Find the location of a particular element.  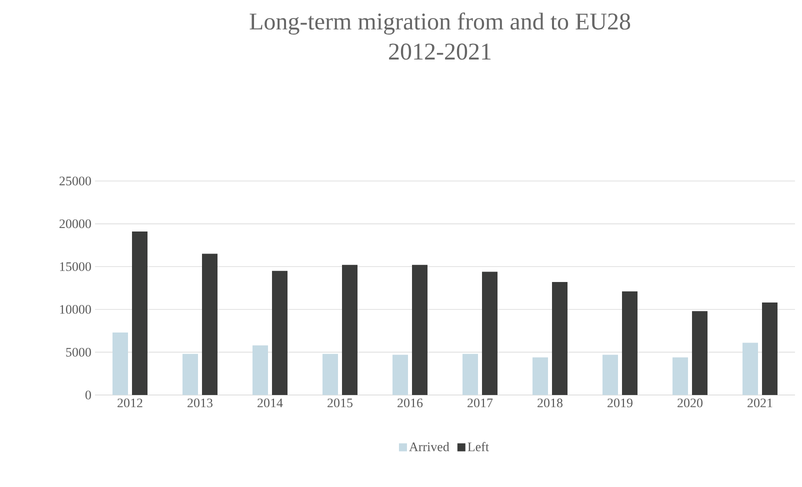

y-tick-label: 20000 is located at coordinates (75, 223).